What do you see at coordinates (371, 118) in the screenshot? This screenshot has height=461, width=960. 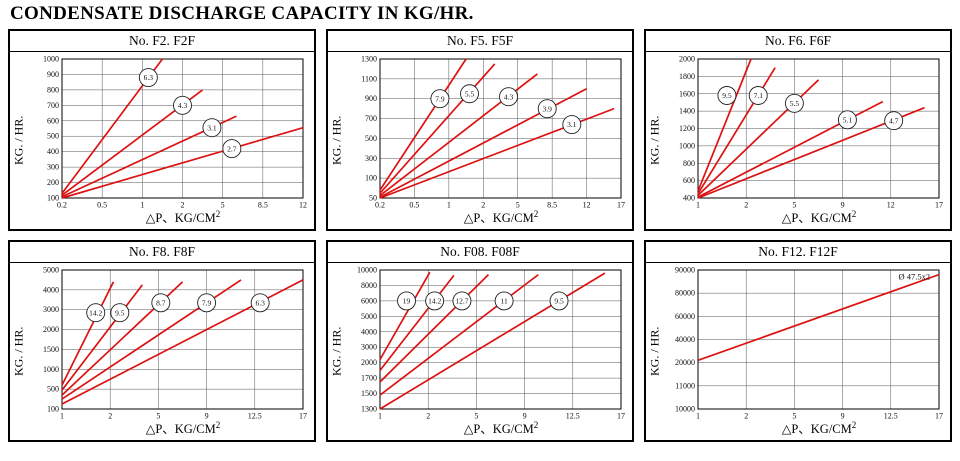 I see `y-tick-label: 700` at bounding box center [371, 118].